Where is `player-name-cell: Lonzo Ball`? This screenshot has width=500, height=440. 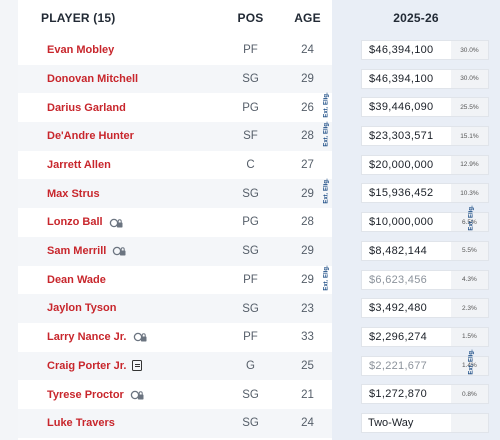
player-name-cell: Lonzo Ball is located at coordinates (118, 222).